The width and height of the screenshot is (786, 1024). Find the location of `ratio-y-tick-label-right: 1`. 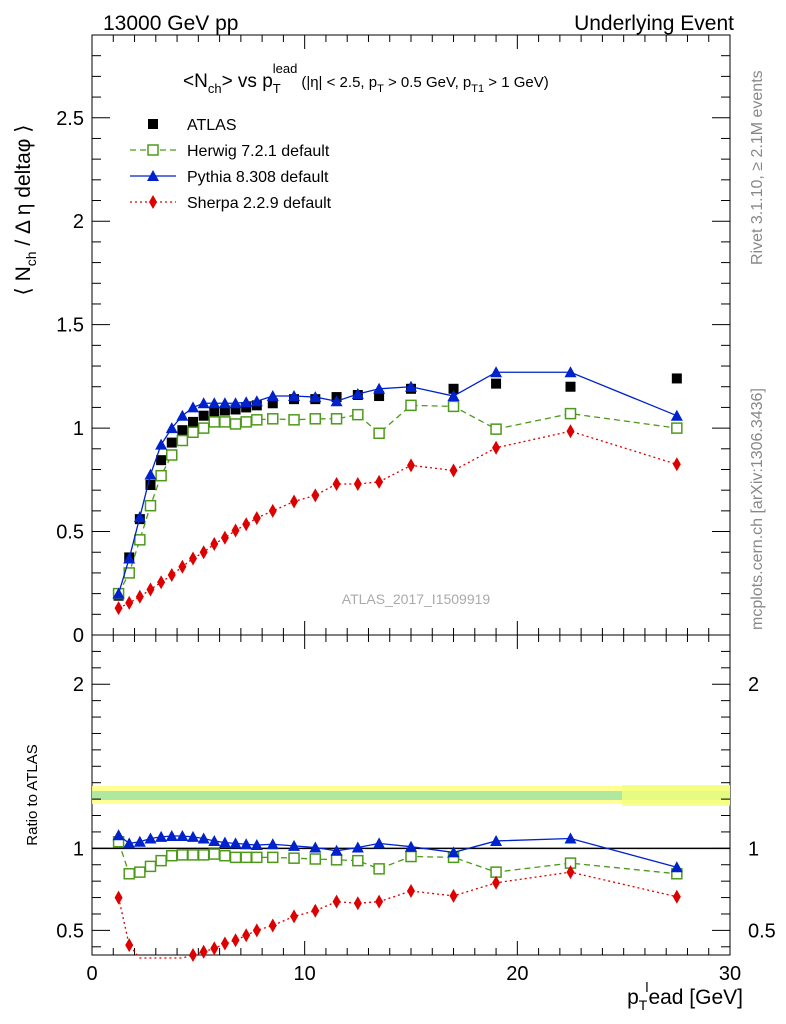

ratio-y-tick-label-right: 1 is located at coordinates (753, 849).